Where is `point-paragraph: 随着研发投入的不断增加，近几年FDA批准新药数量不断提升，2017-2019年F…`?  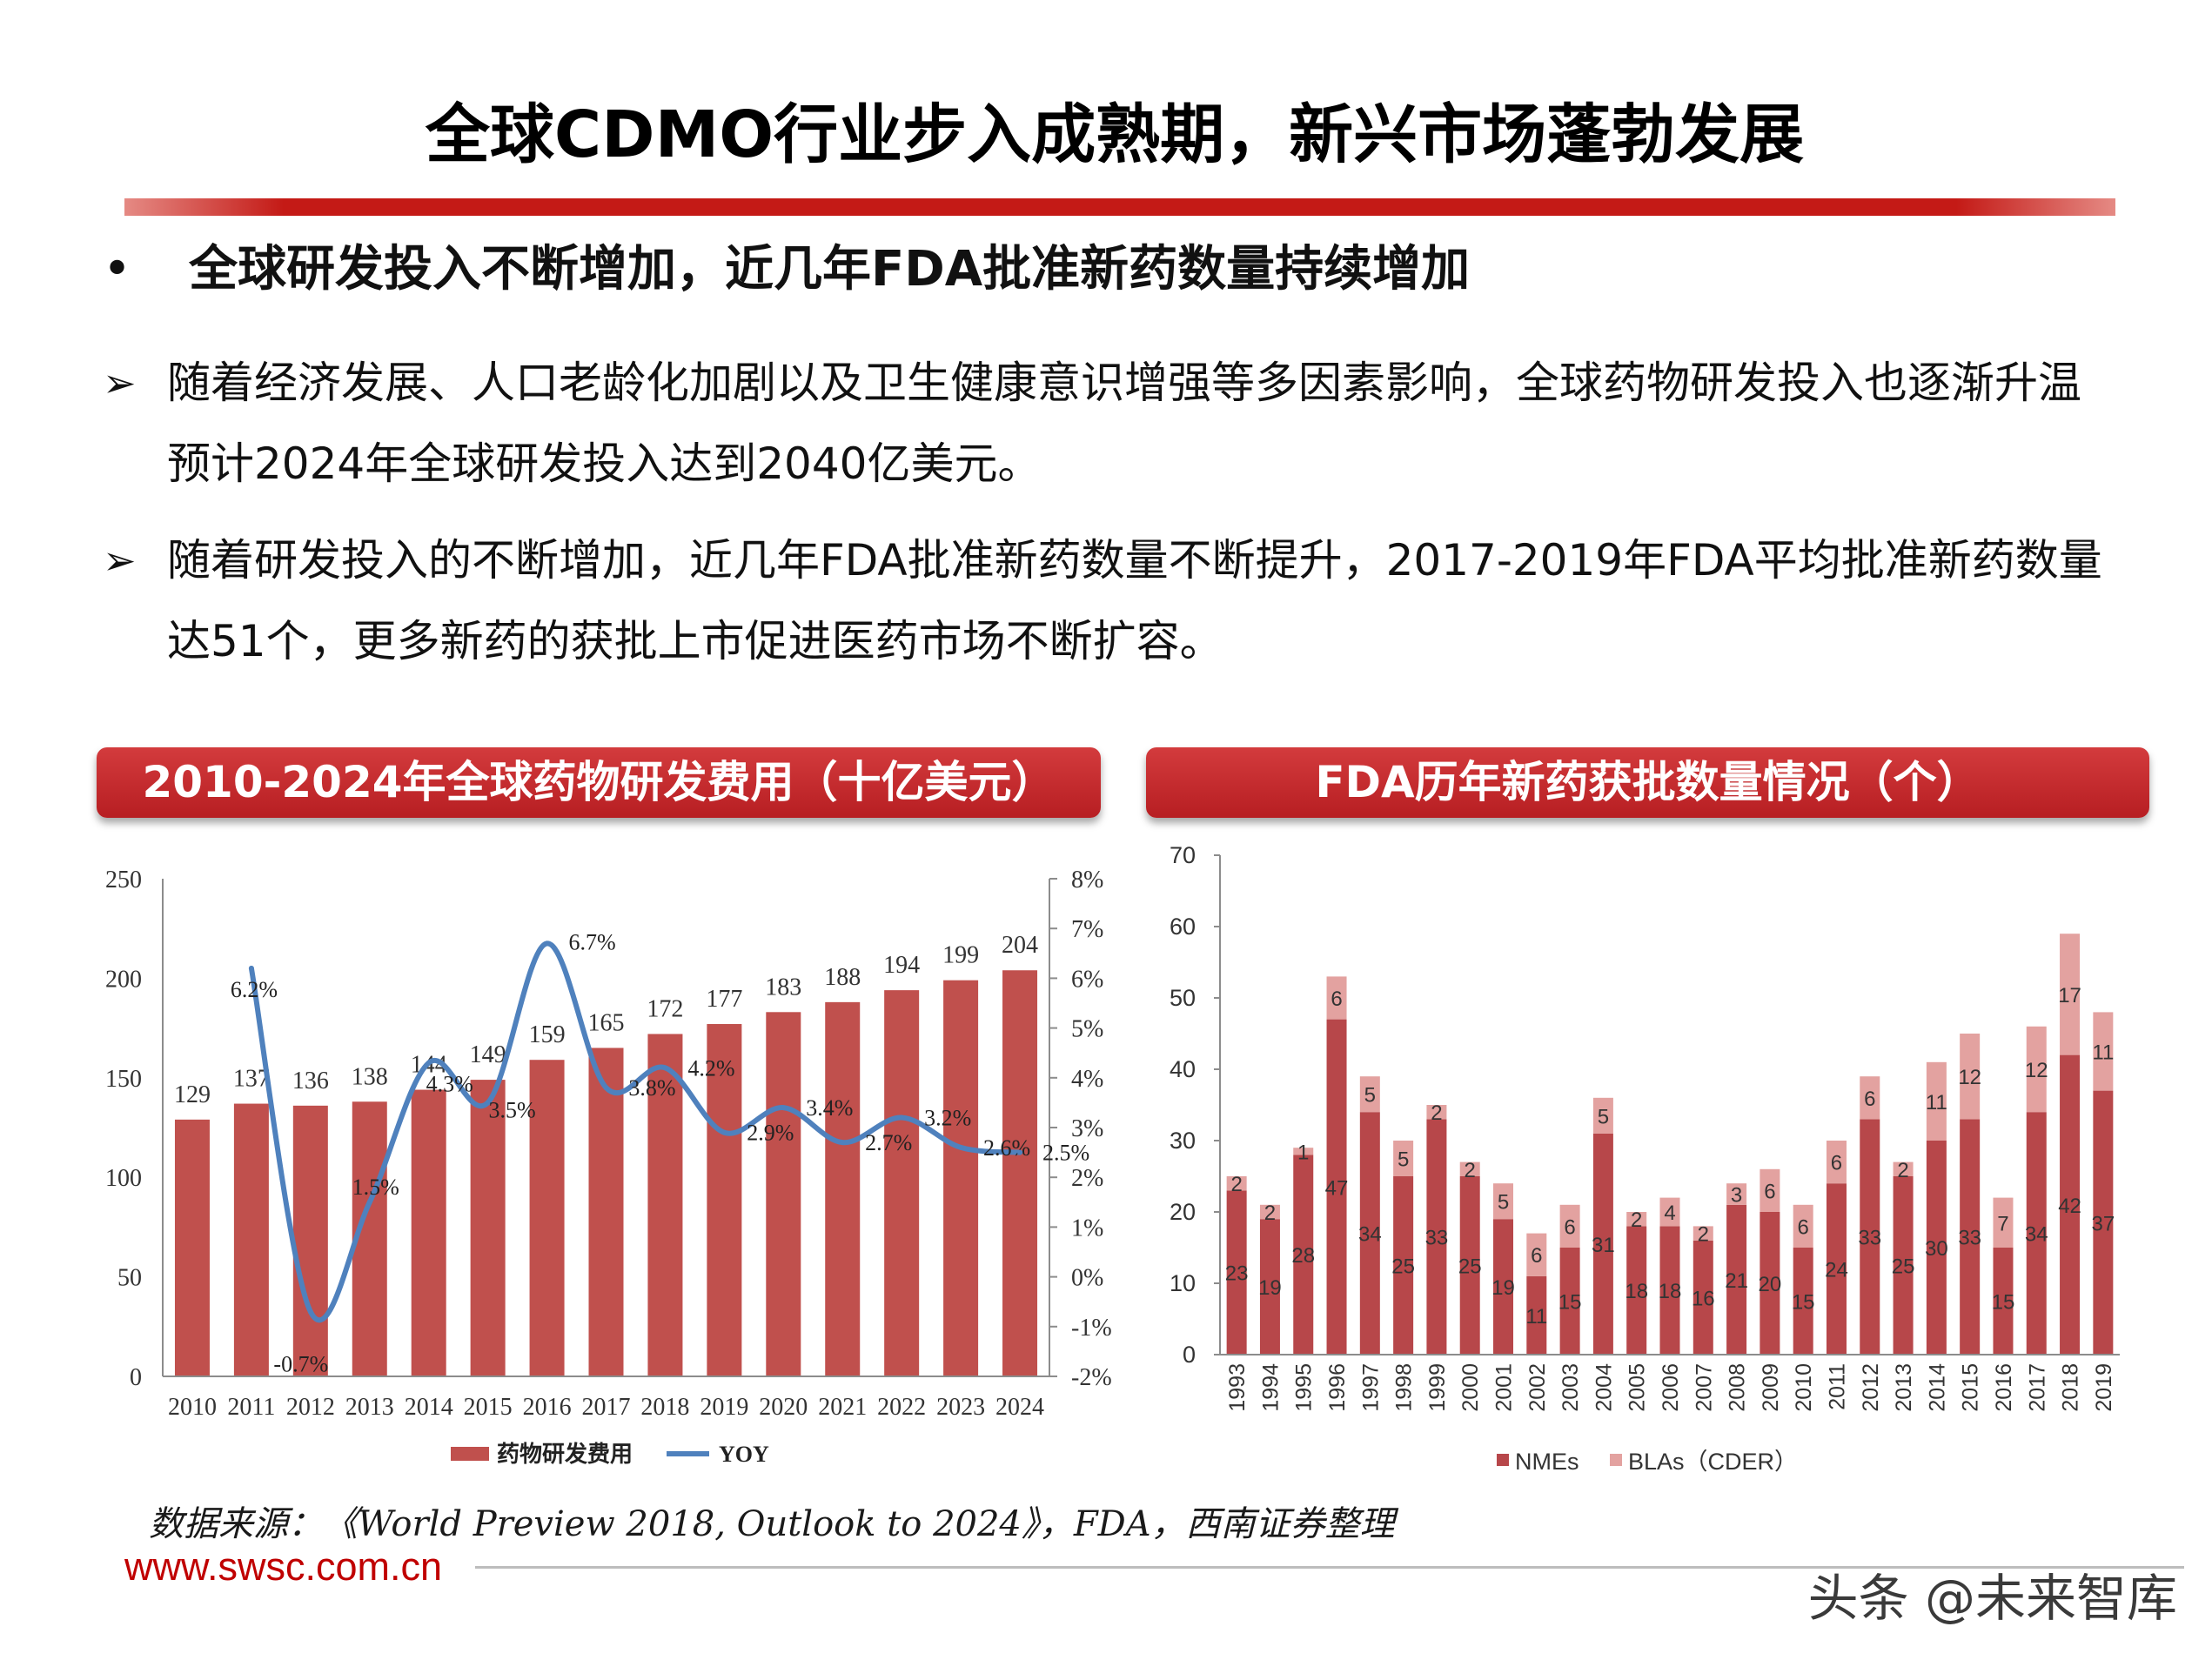
point-paragraph: 随着研发投入的不断增加，近几年FDA批准新药数量不断提升，2017-2019年F… is located at coordinates (1134, 601).